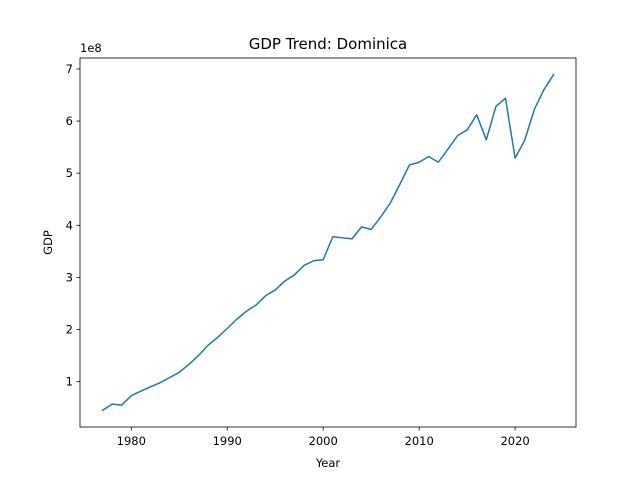 The height and width of the screenshot is (480, 640). I want to click on data-point-1992, so click(246, 311).